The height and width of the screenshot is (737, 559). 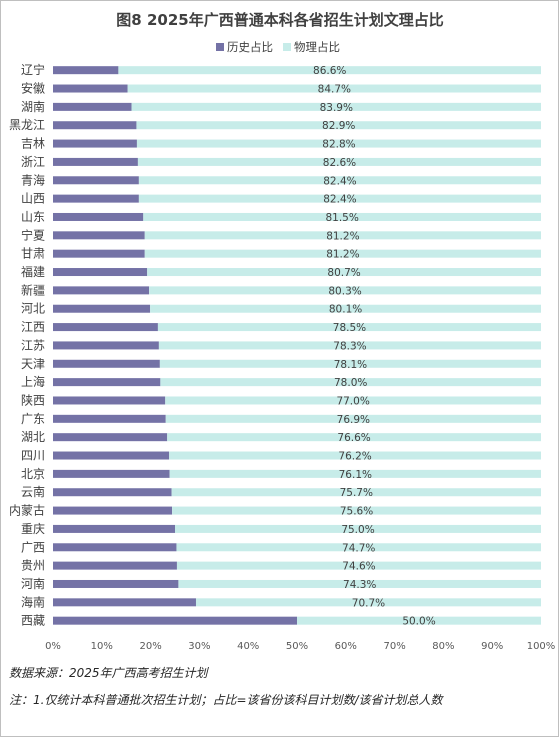 I want to click on bar-row: 江西 78.5%, so click(x=281, y=327).